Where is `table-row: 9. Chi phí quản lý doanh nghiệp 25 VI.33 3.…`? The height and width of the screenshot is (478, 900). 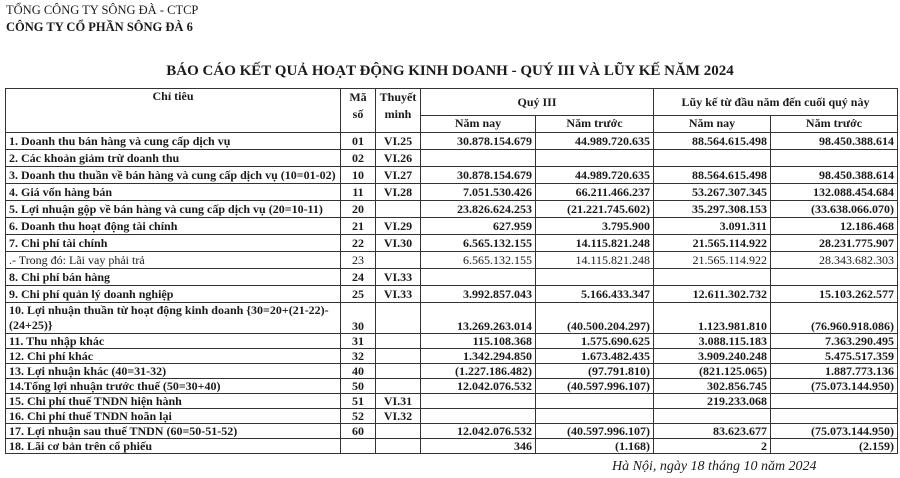
table-row: 9. Chi phí quản lý doanh nghiệp 25 VI.33 3.… is located at coordinates (452, 294).